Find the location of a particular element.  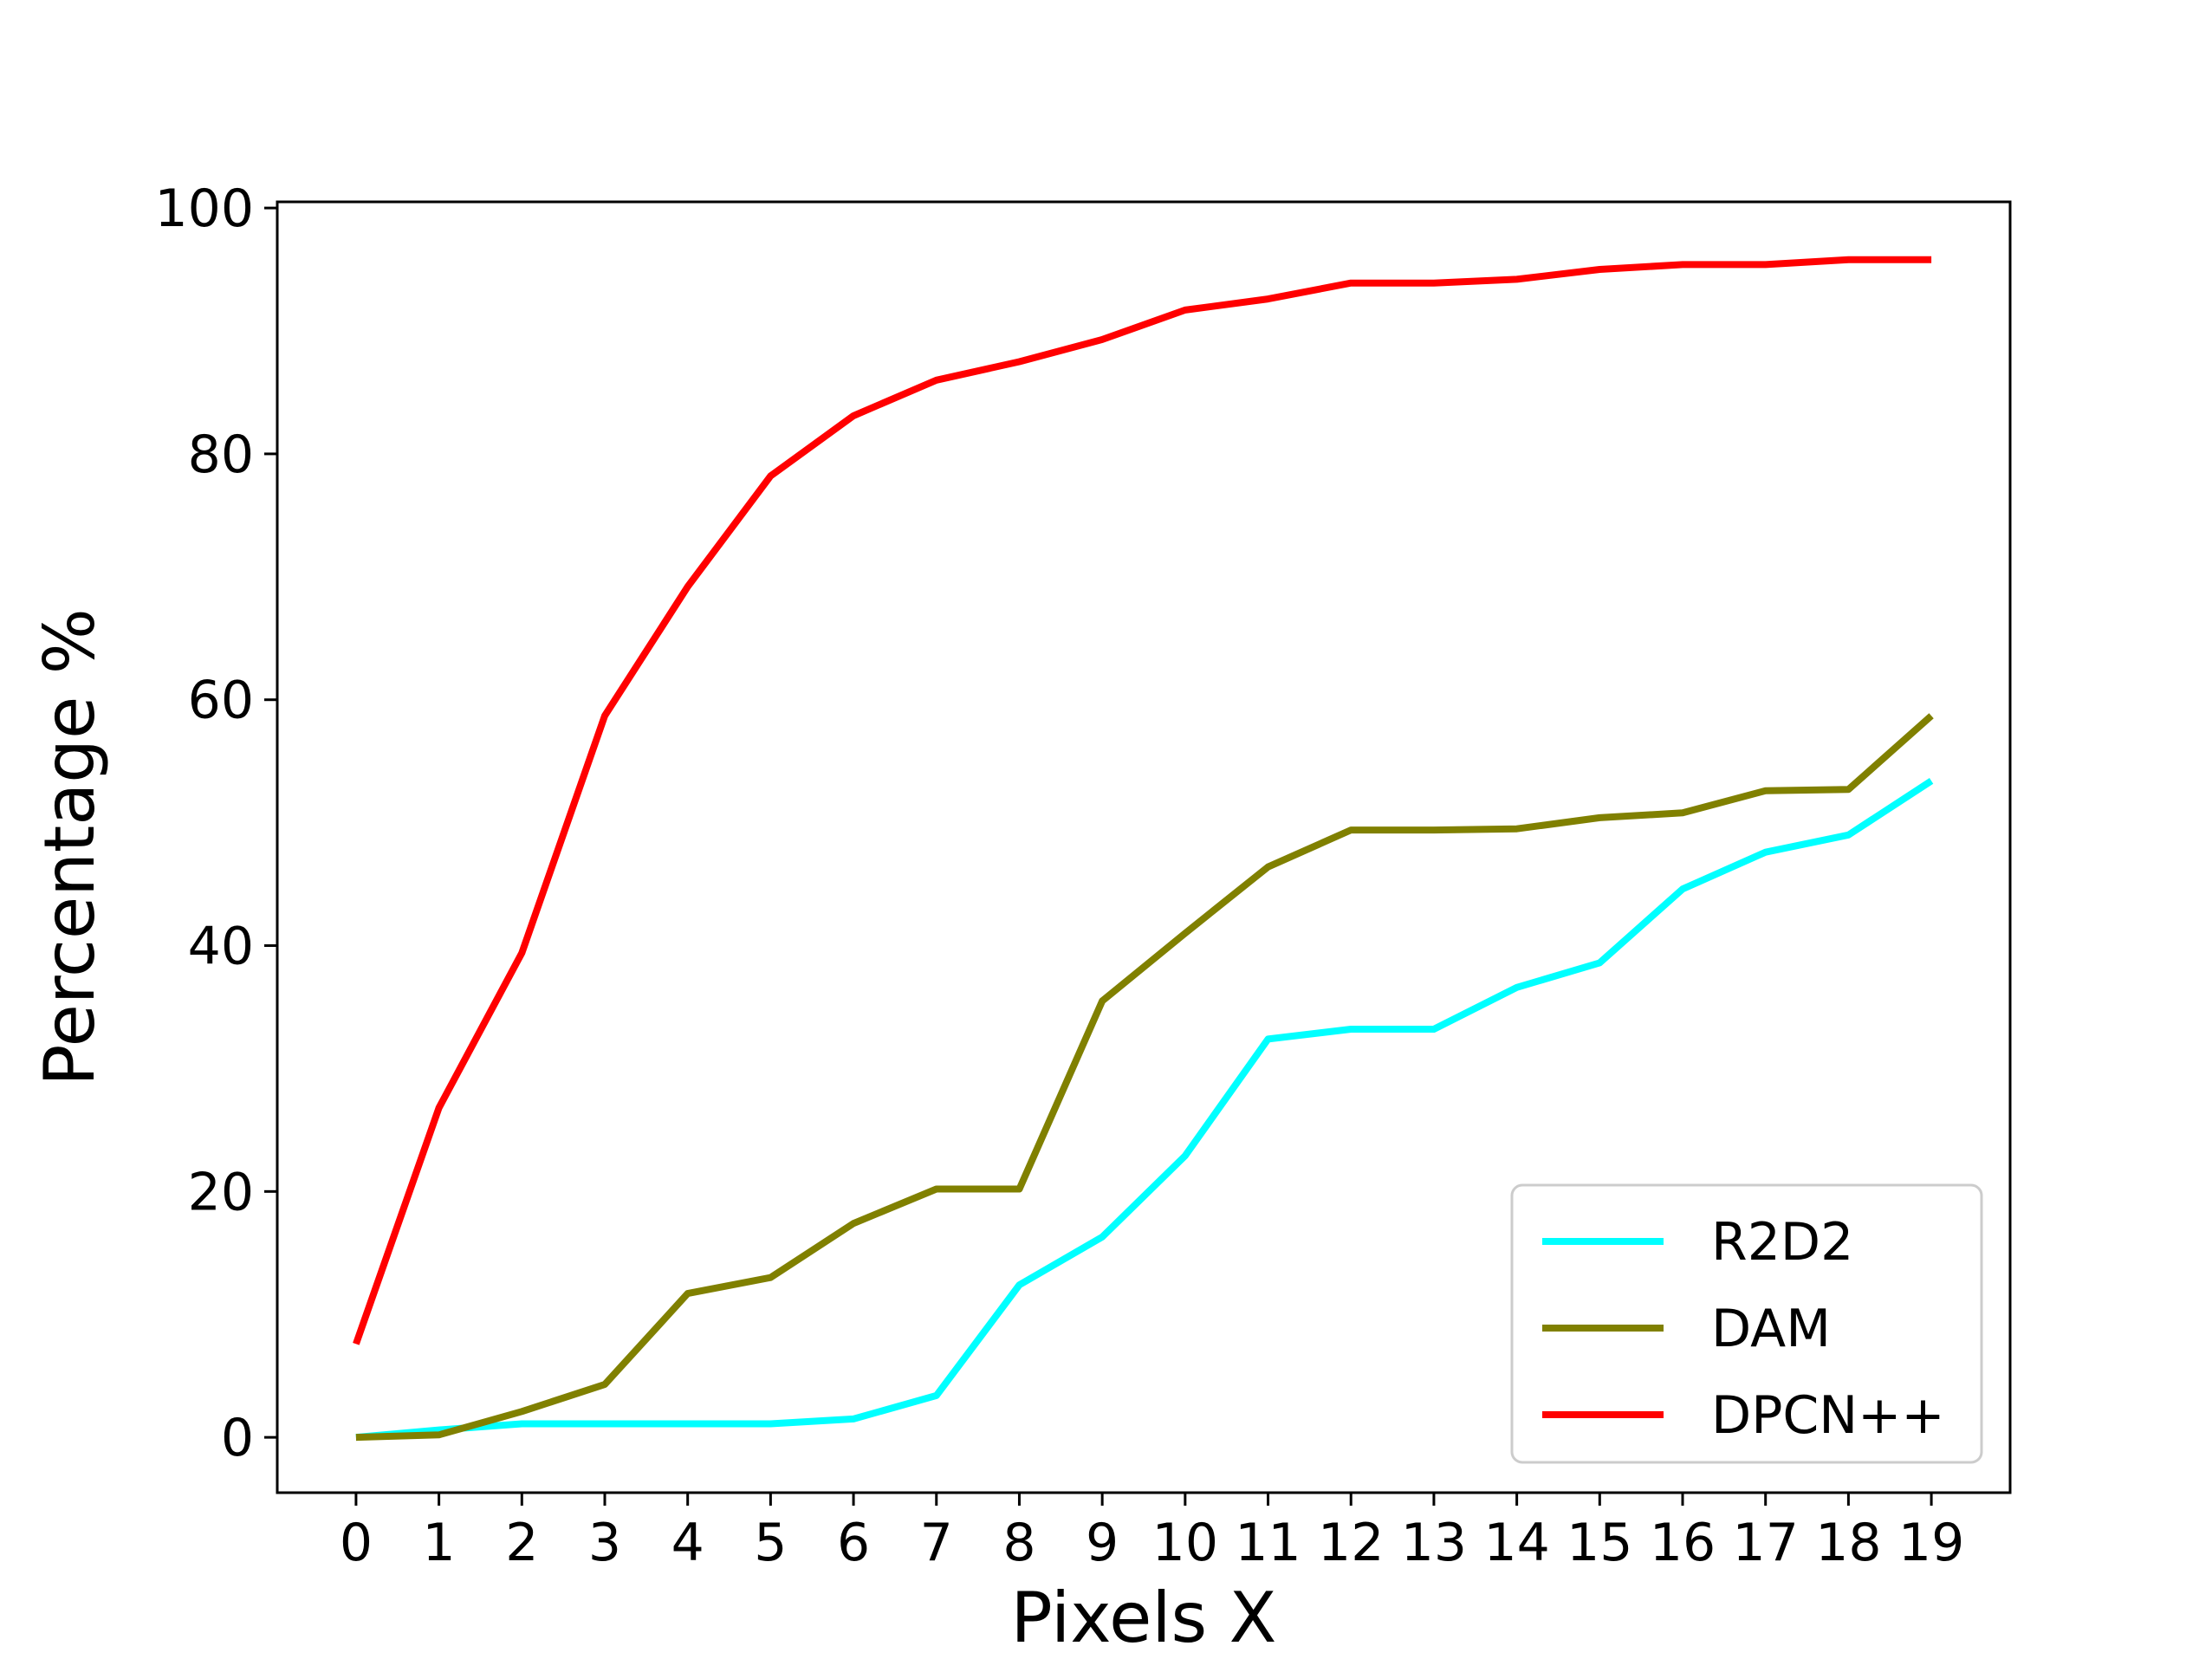

legend-items: R2D2 DAM DPCN++ is located at coordinates (1743, 1329).